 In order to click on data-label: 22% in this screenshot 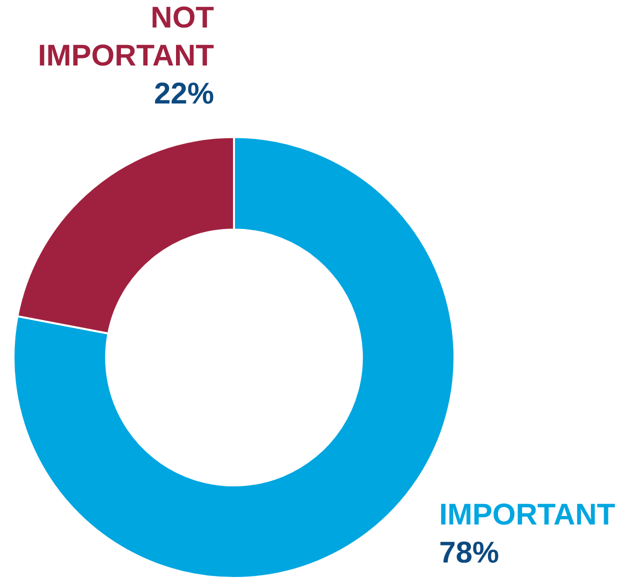, I will do `click(184, 93)`.